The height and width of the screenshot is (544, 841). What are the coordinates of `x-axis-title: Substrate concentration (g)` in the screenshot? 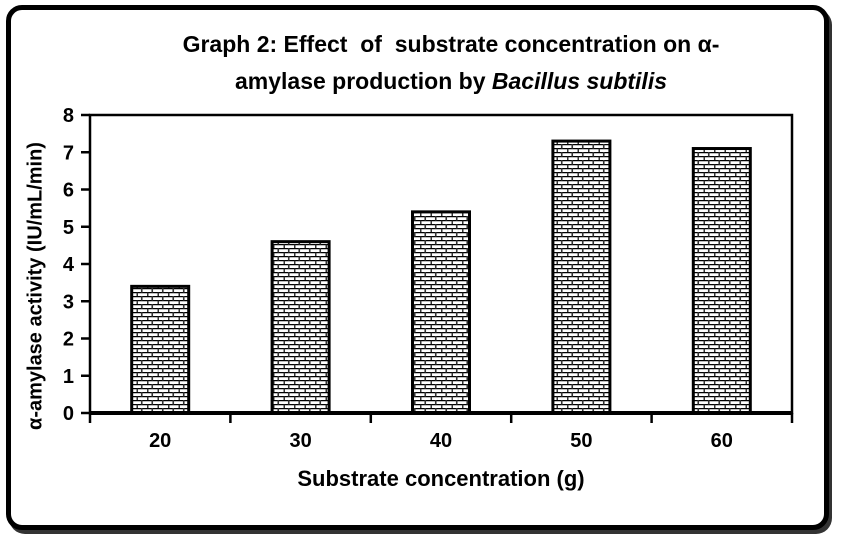 It's located at (441, 478).